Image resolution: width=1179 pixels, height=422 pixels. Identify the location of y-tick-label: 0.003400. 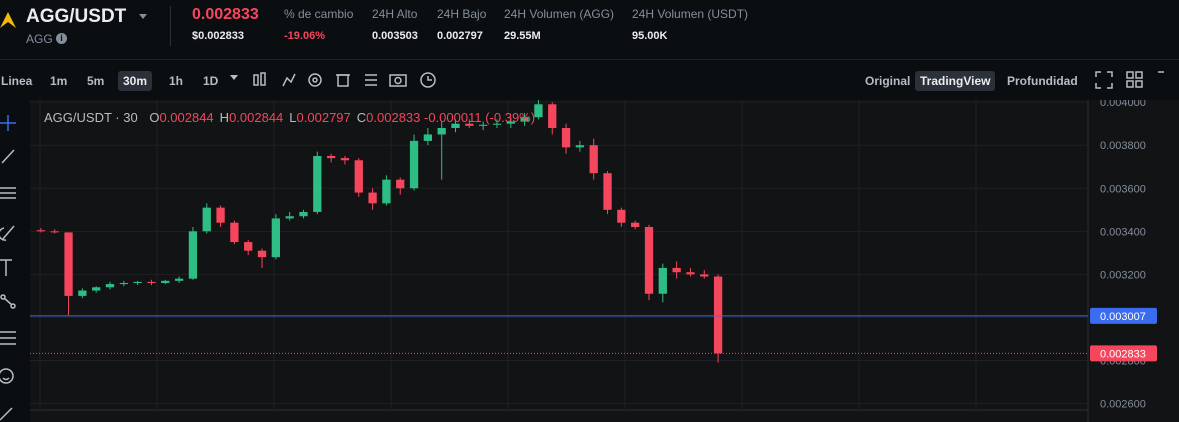
(1123, 232).